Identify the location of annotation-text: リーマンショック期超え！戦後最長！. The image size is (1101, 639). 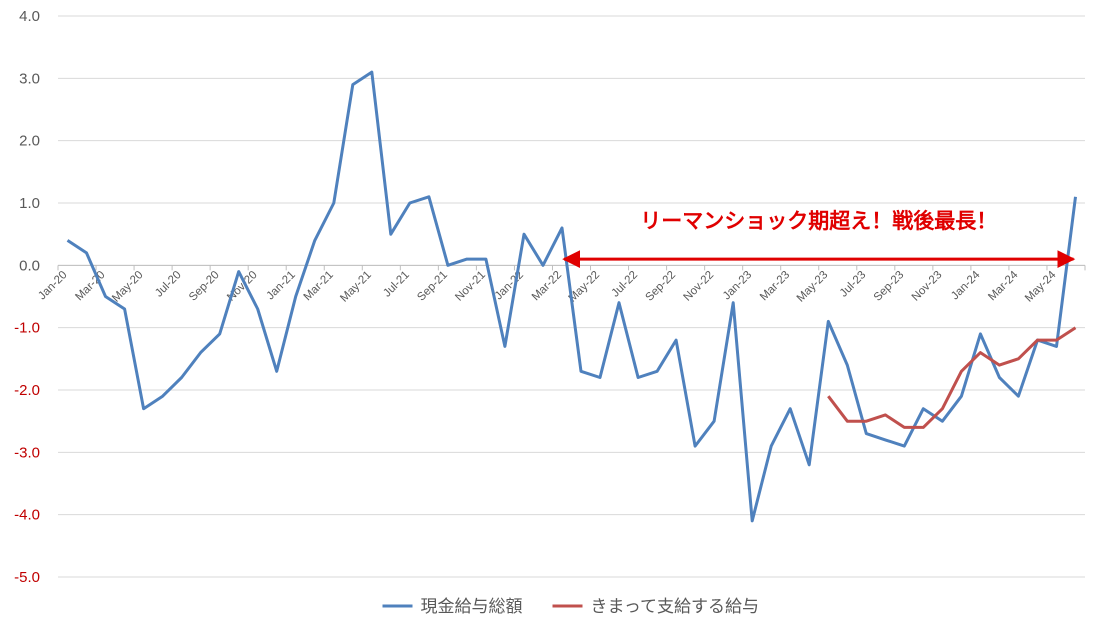
(818, 220).